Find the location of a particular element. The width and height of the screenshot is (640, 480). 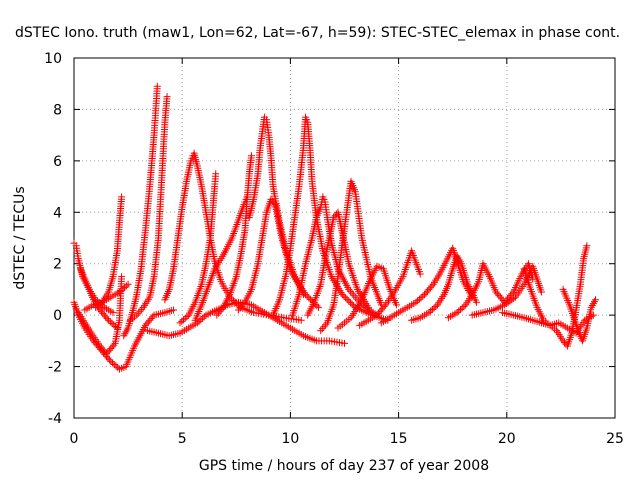

y-axis-label: dSTEC / TECUs is located at coordinates (20, 237).